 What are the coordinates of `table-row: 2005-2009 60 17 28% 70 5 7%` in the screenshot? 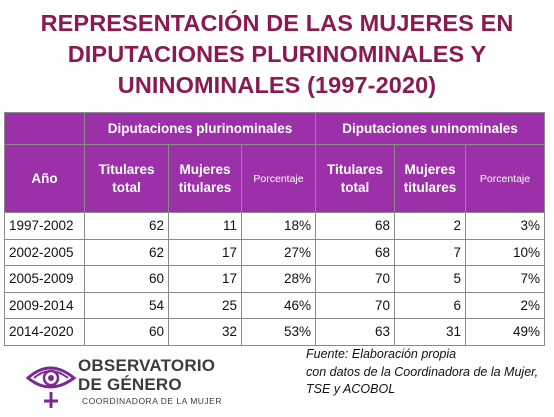 It's located at (274, 279).